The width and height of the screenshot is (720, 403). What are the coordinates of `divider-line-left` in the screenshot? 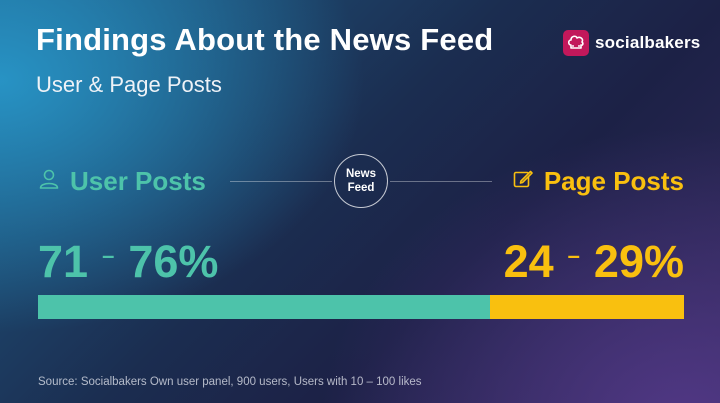 It's located at (281, 181).